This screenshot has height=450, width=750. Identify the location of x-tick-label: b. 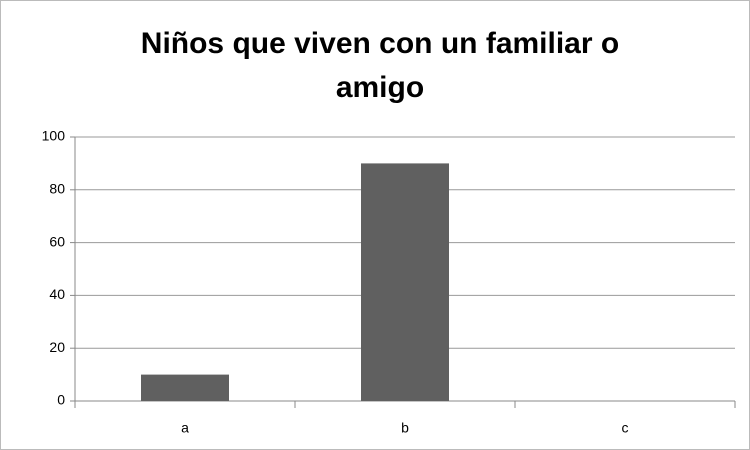
(405, 428).